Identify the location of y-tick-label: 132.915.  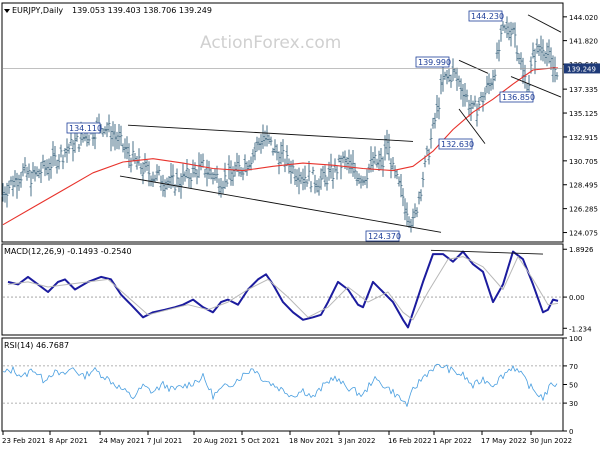
(583, 138).